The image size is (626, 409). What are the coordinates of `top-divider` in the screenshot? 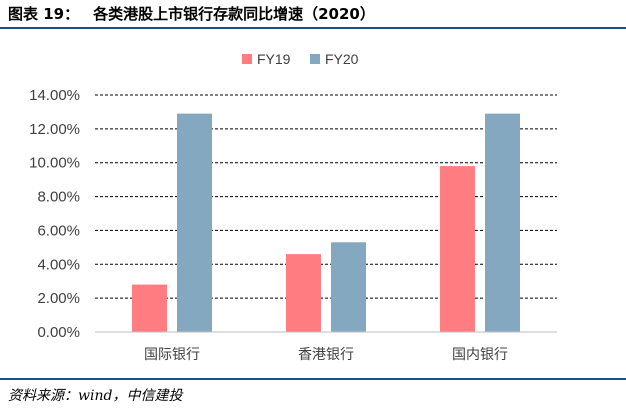 It's located at (313, 28).